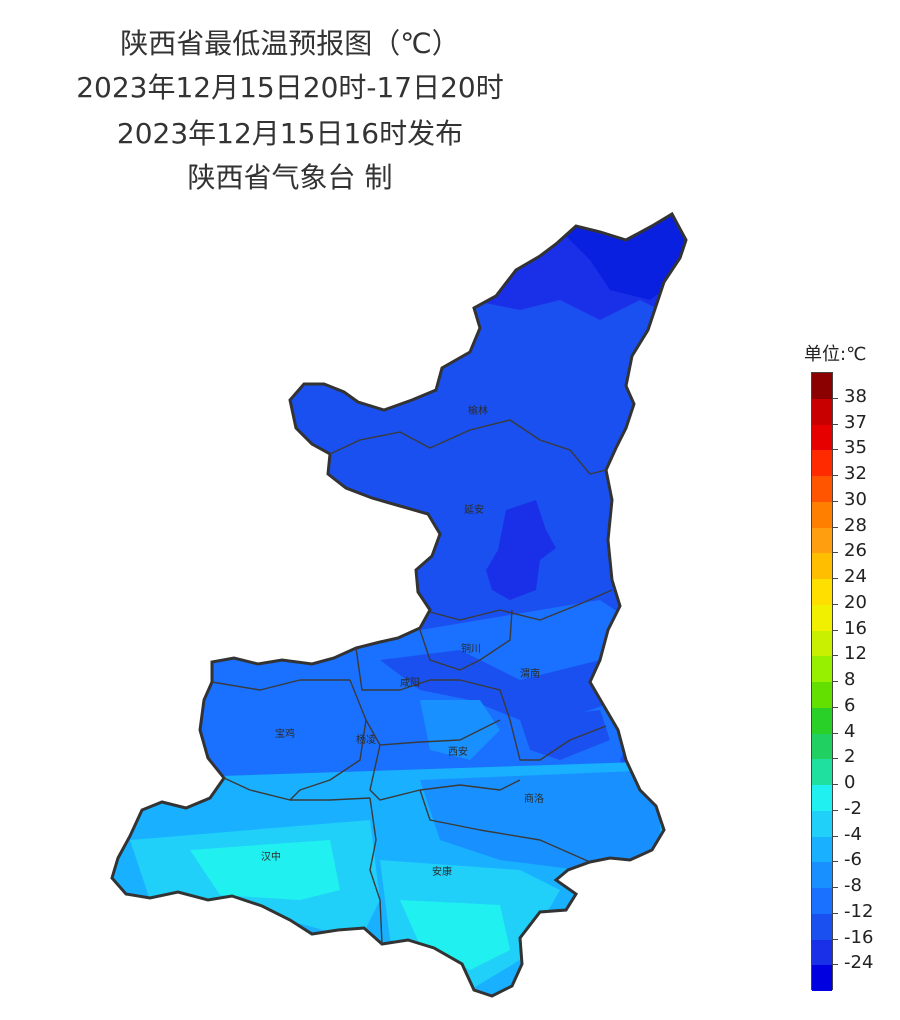 The height and width of the screenshot is (1020, 900). Describe the element at coordinates (850, 757) in the screenshot. I see `legend-label: 2` at that location.